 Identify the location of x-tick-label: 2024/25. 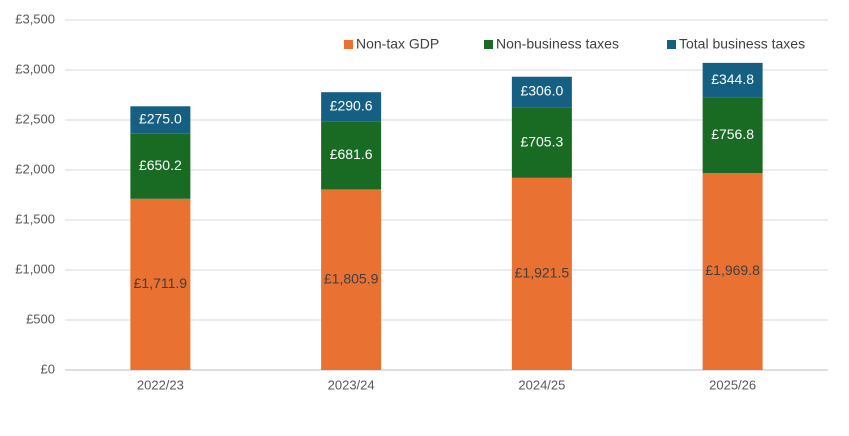
(541, 384).